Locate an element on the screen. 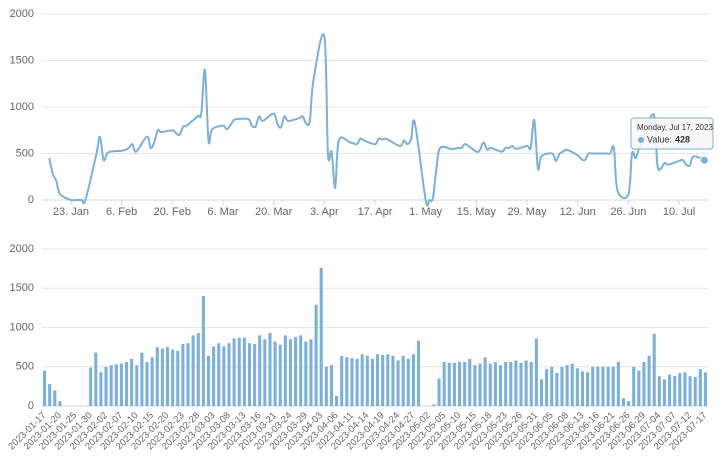 This screenshot has height=461, width=720. tooltip-title: Monday, Jul 17, 2023 is located at coordinates (675, 127).